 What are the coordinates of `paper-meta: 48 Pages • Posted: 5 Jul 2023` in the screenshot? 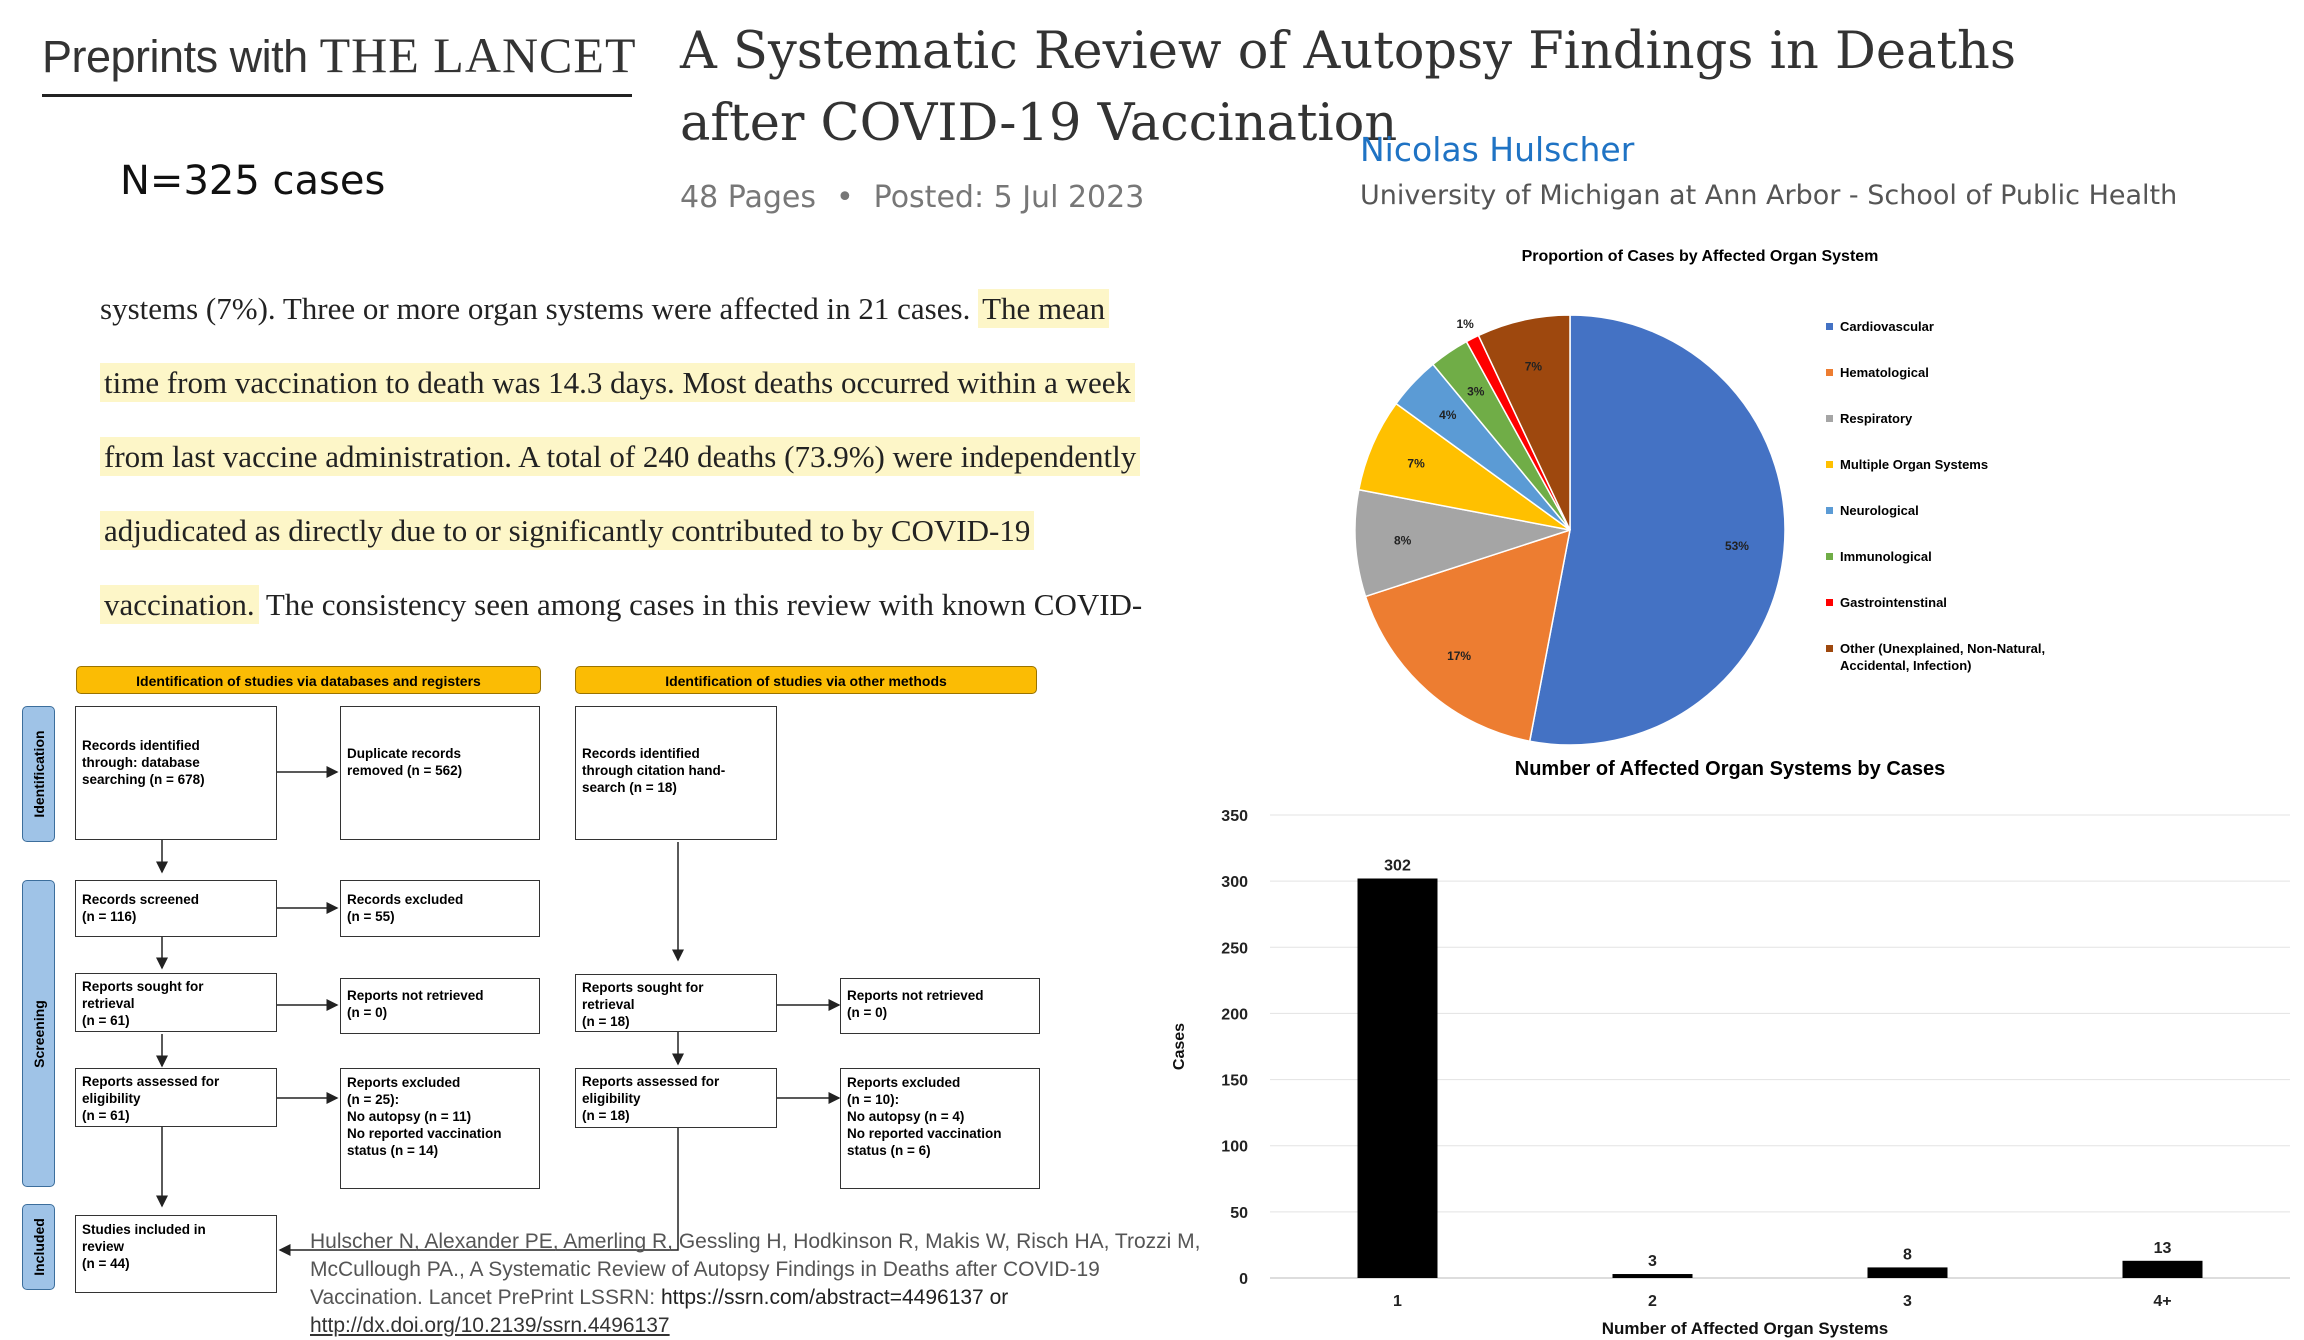 It's located at (912, 197).